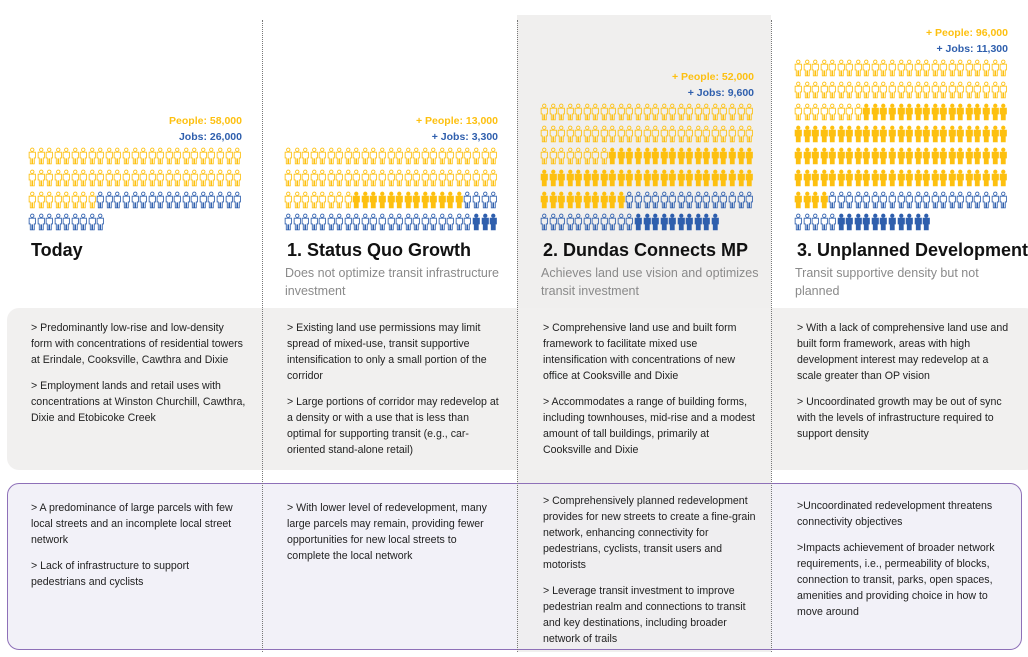 This screenshot has height=657, width=1028. I want to click on stats: + People: 96,000 + Jobs: 11,300, so click(901, 41).